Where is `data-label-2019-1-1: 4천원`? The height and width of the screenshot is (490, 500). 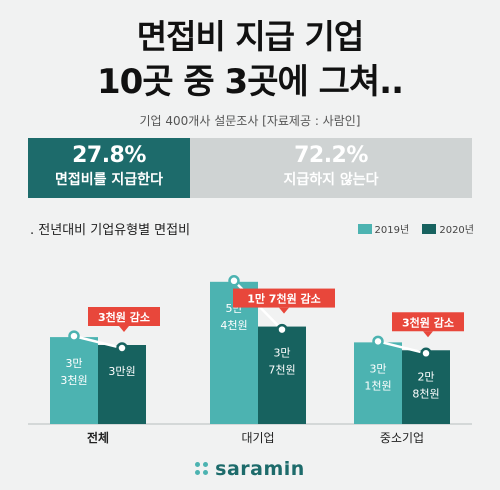 data-label-2019-1-1: 4천원 is located at coordinates (233, 325).